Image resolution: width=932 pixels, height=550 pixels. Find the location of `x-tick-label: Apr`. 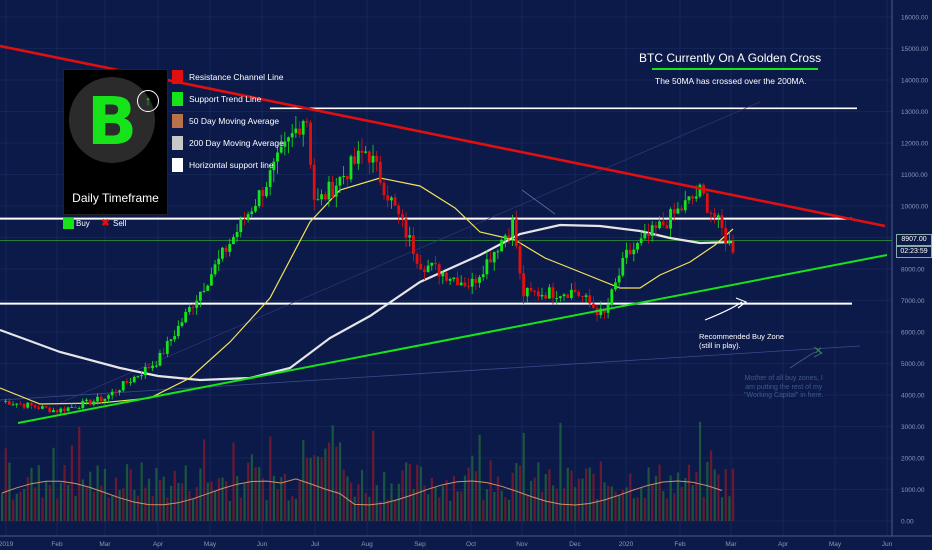

x-tick-label: Apr is located at coordinates (783, 544).